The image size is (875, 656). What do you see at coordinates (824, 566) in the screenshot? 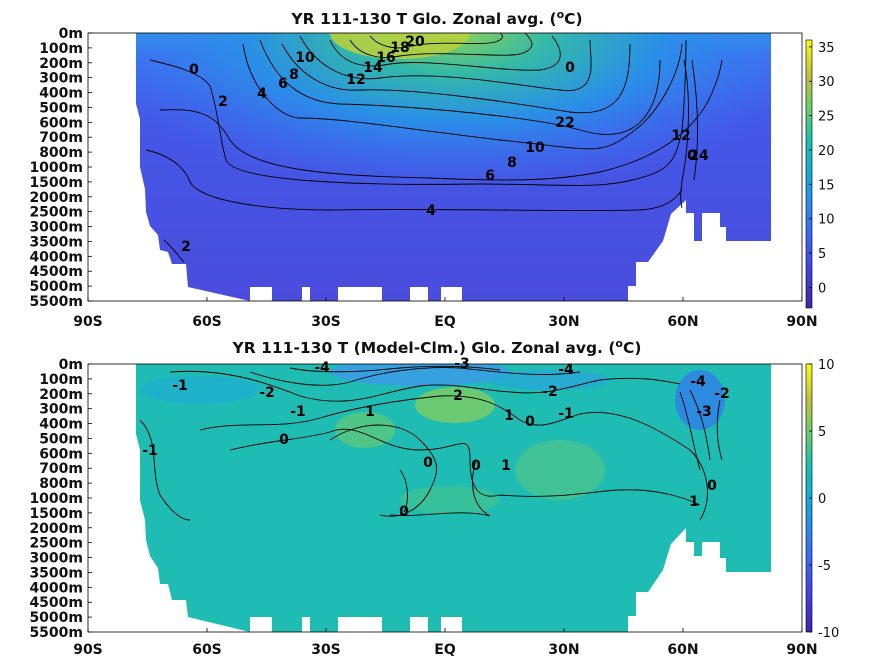
I see `colorbar-tick-label: -5` at bounding box center [824, 566].